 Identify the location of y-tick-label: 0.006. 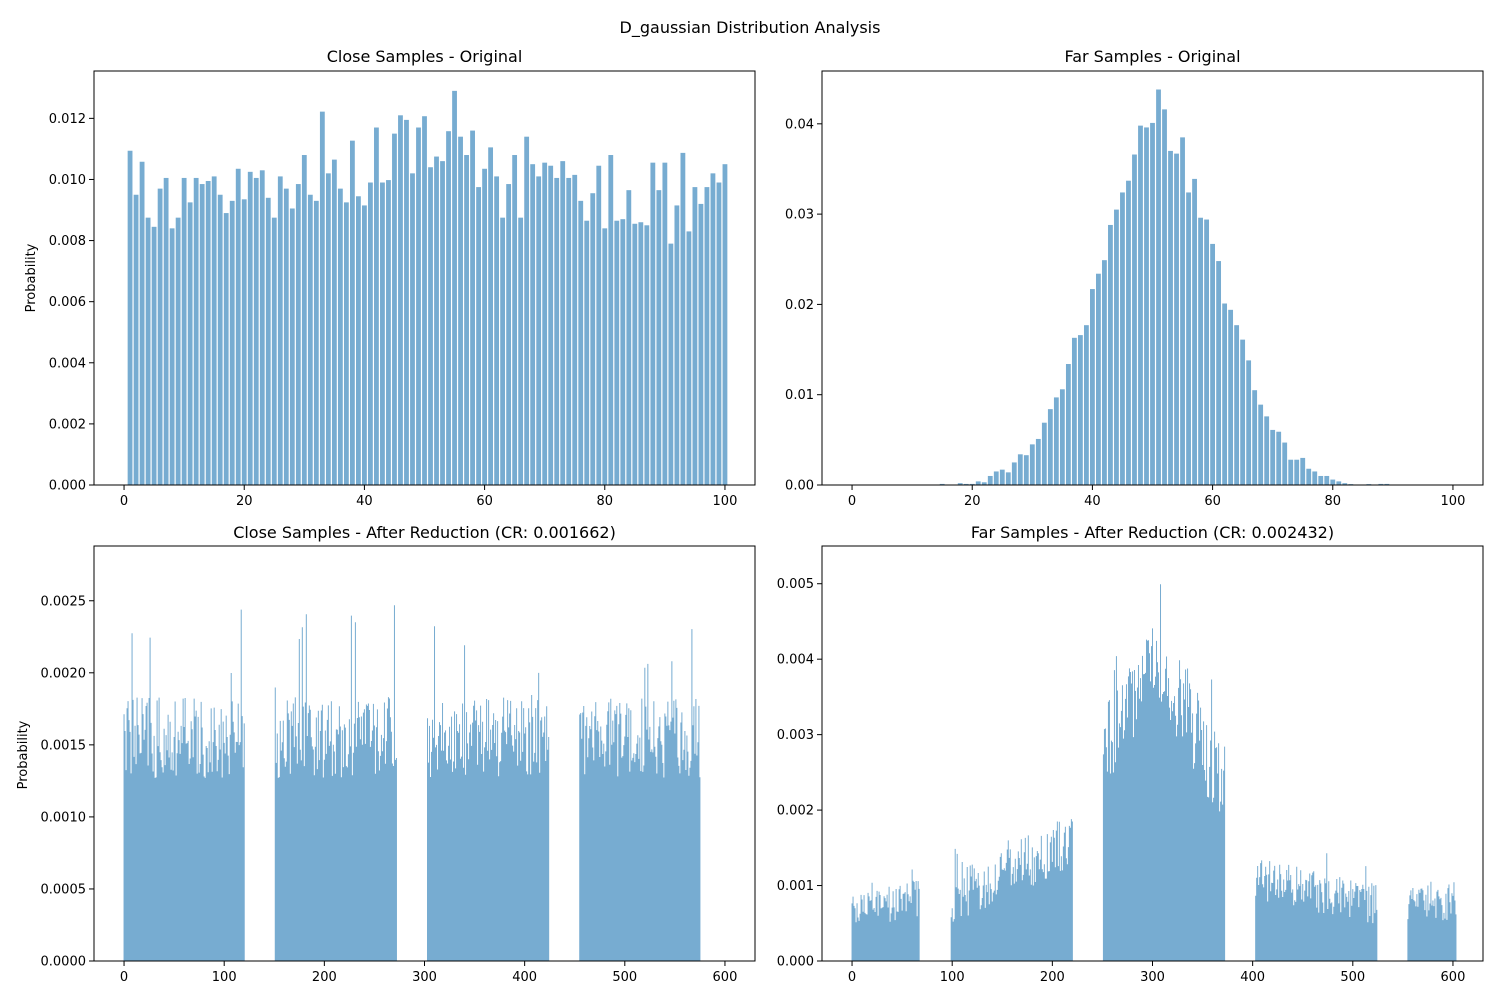
(67, 302).